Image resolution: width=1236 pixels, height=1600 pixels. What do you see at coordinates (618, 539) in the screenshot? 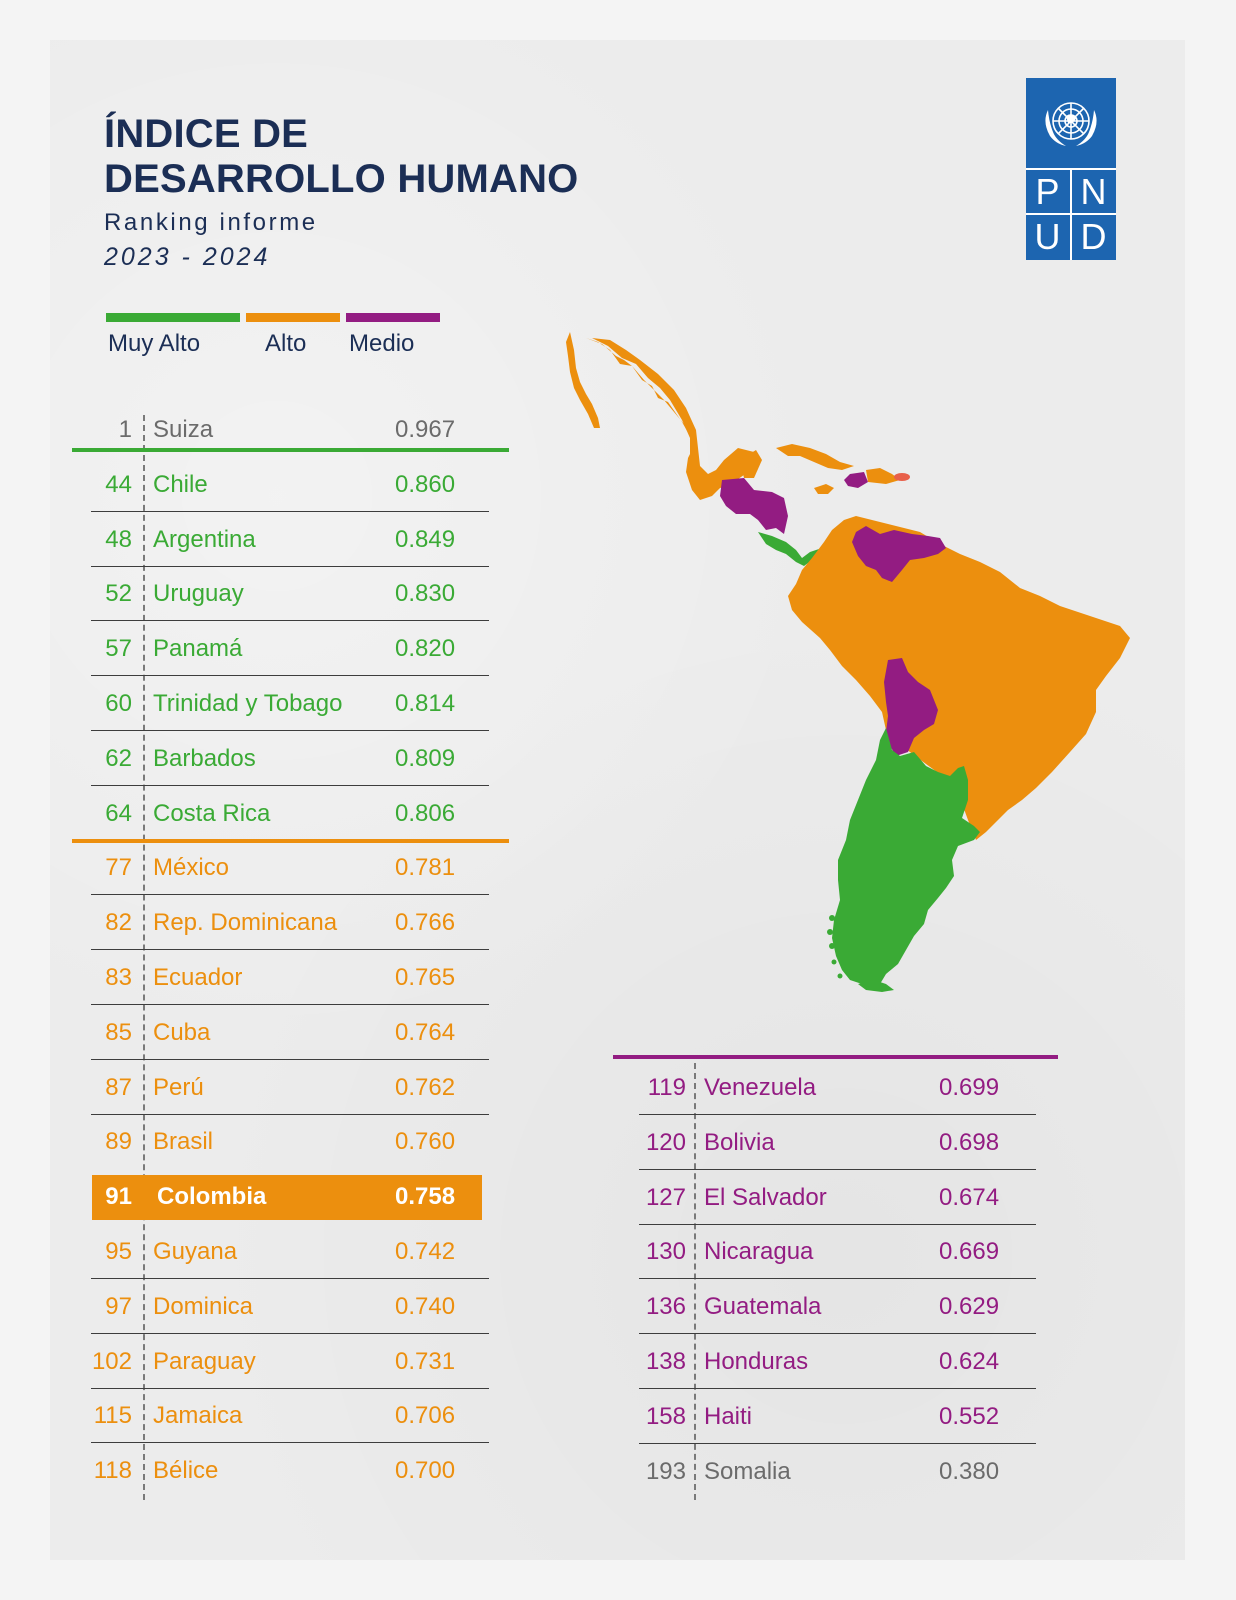
I see `table-row: 48 Argentina 0.849` at bounding box center [618, 539].